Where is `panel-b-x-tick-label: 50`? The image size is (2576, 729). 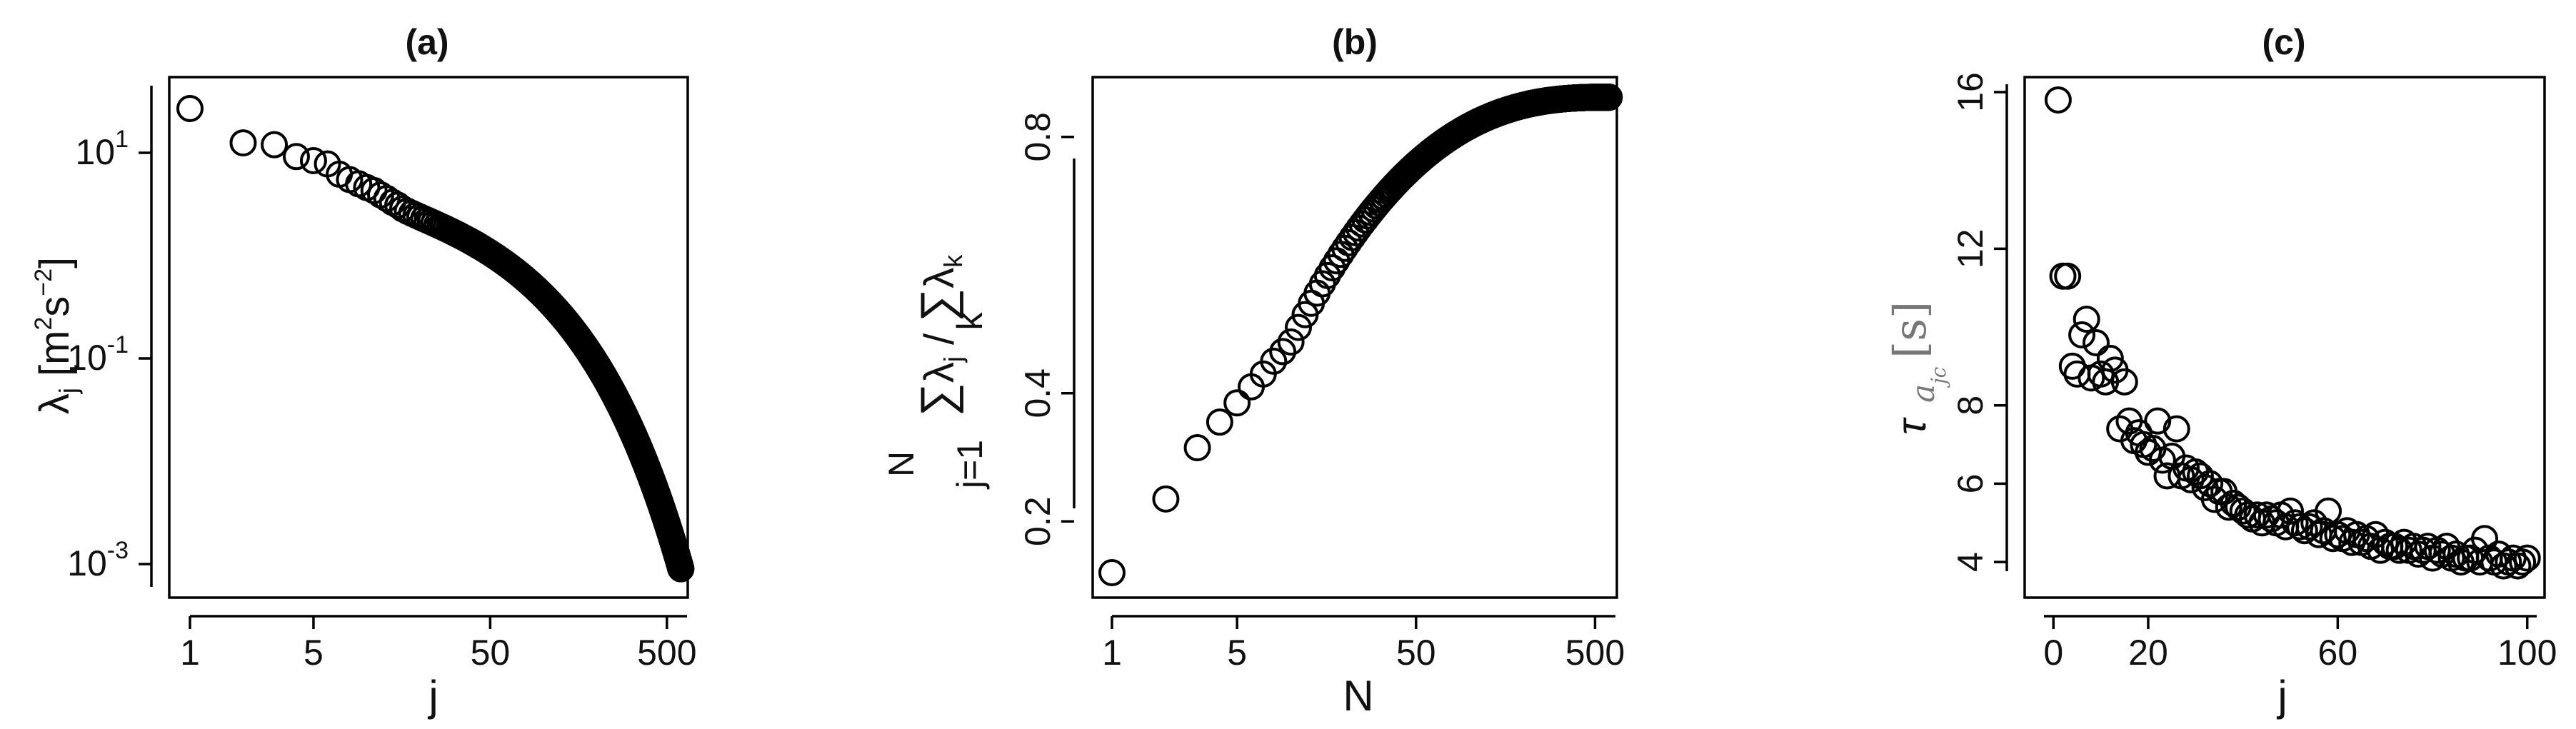
panel-b-x-tick-label: 50 is located at coordinates (1416, 653).